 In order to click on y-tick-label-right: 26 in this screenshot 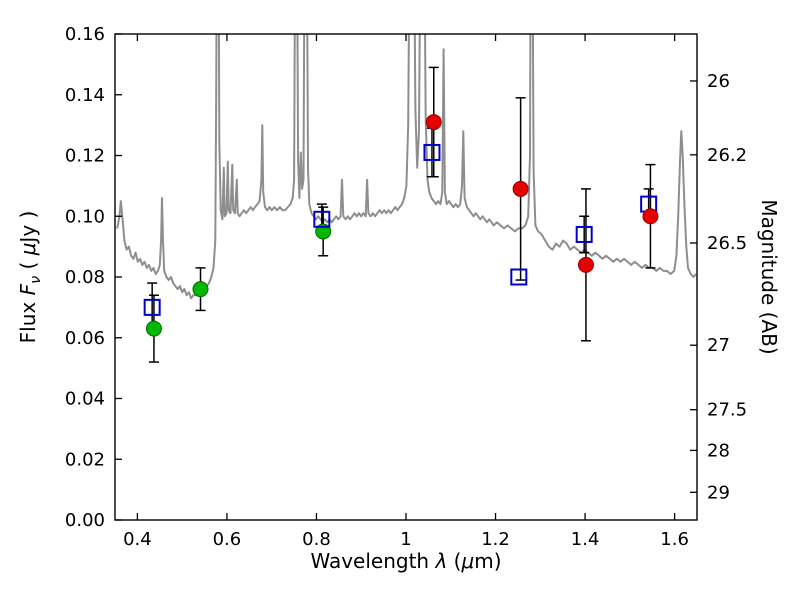, I will do `click(718, 81)`.